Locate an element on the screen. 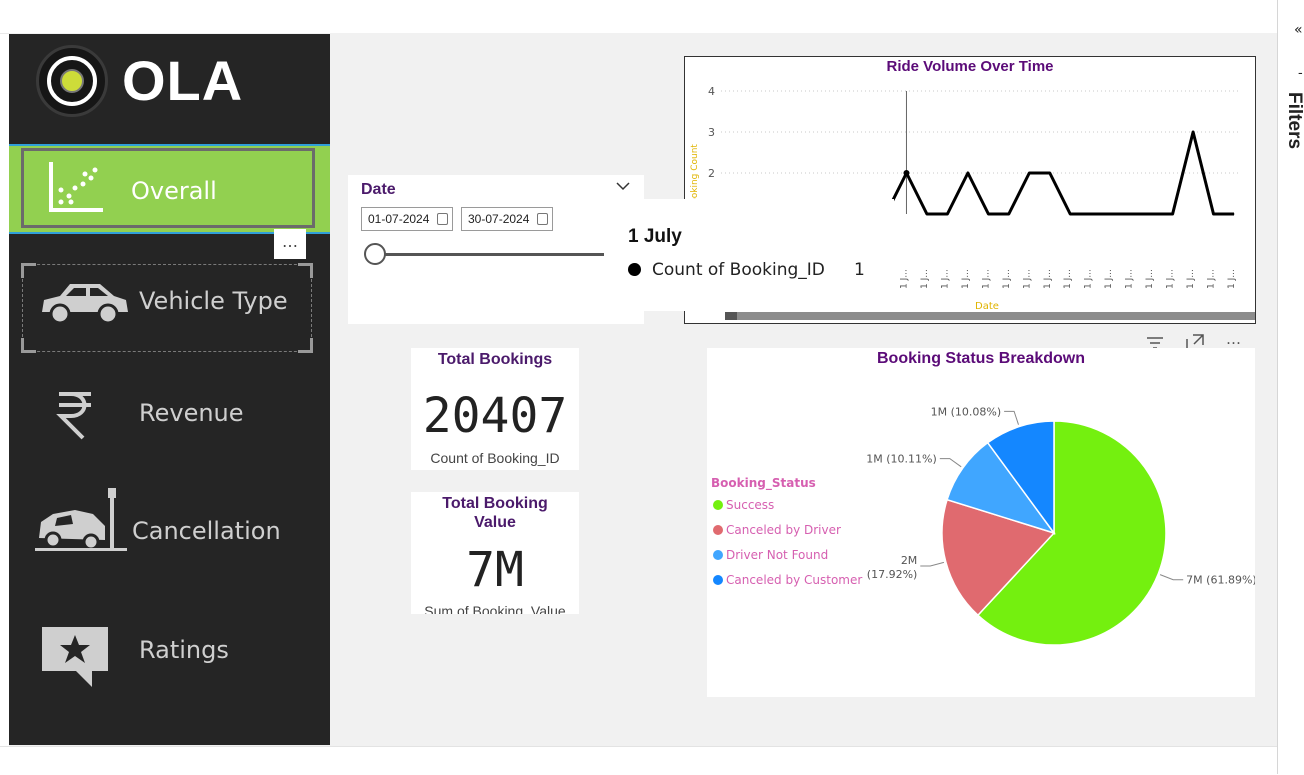  active-nav-frame is located at coordinates (168, 188).